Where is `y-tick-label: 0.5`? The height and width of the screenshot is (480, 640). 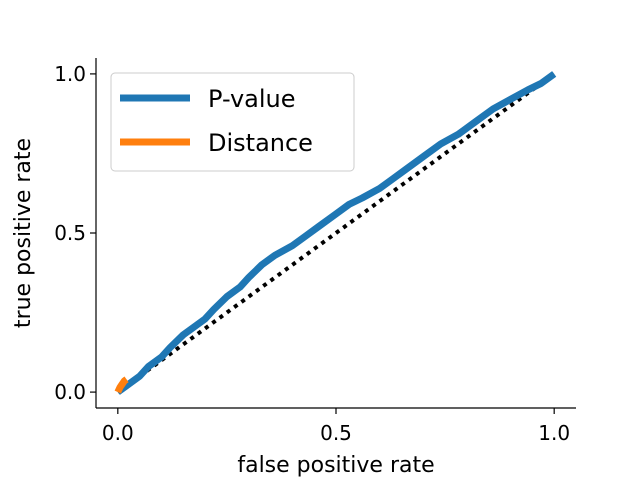 y-tick-label: 0.5 is located at coordinates (70, 233).